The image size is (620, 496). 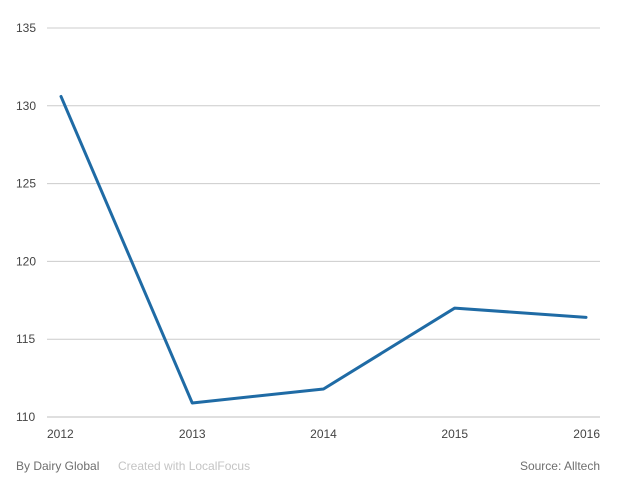 What do you see at coordinates (184, 466) in the screenshot?
I see `created-with-text: Created with LocalFocus` at bounding box center [184, 466].